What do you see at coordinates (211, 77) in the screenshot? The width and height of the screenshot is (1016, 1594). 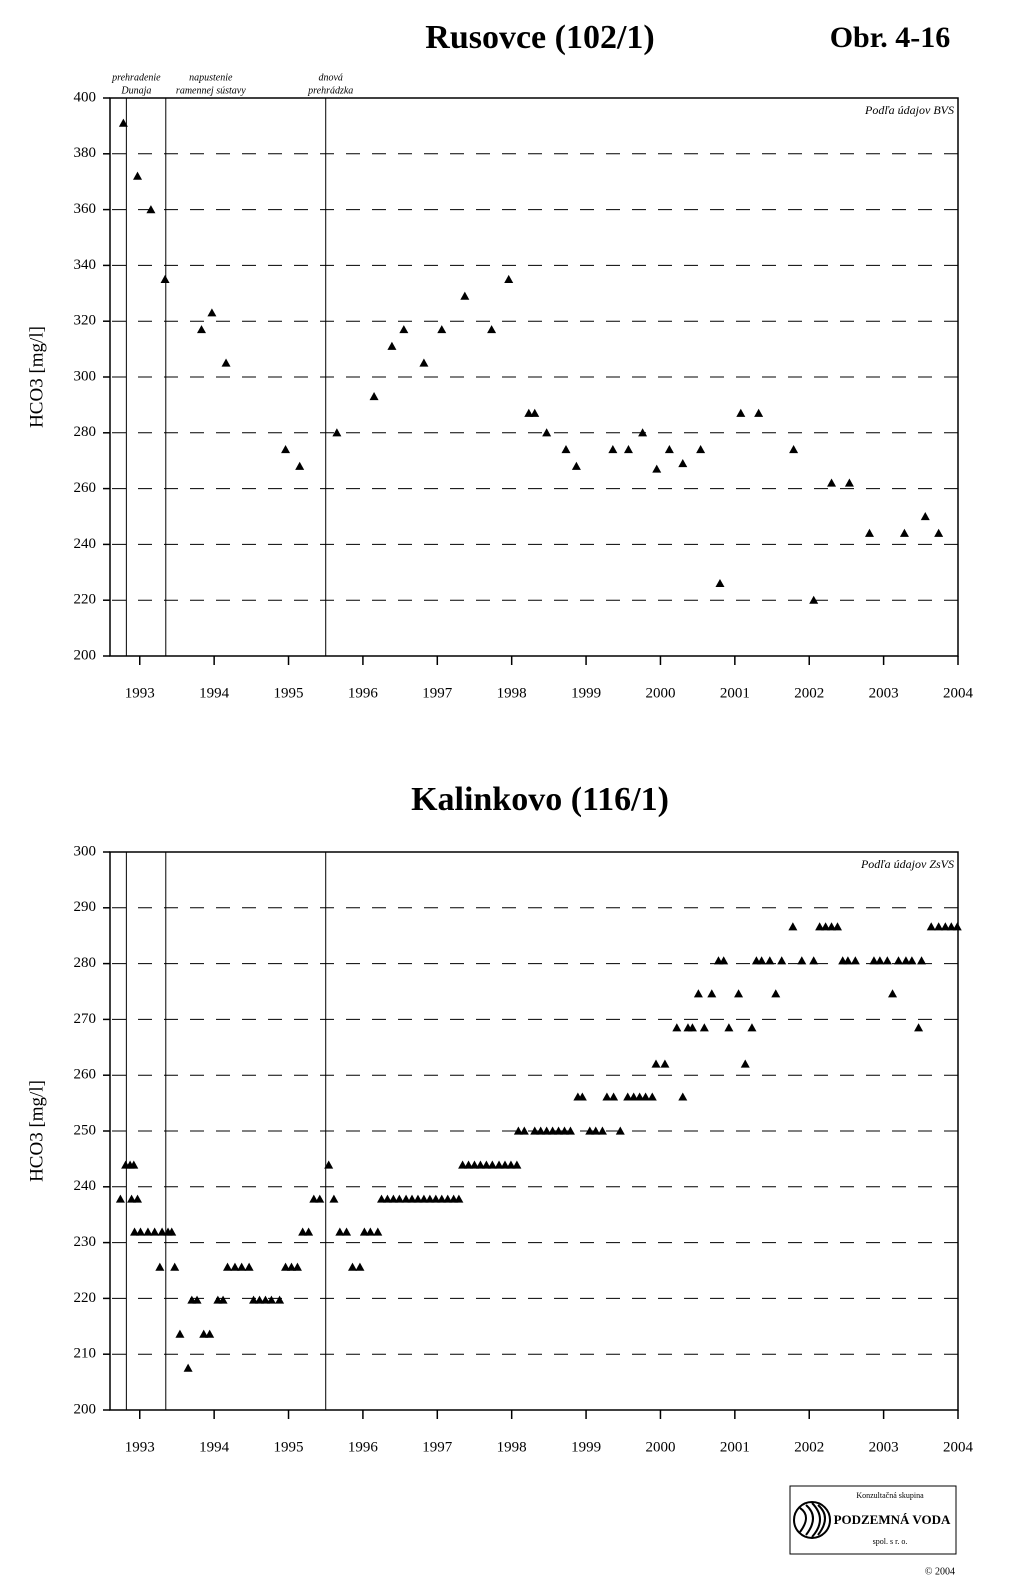 I see `event-label: napustenie` at bounding box center [211, 77].